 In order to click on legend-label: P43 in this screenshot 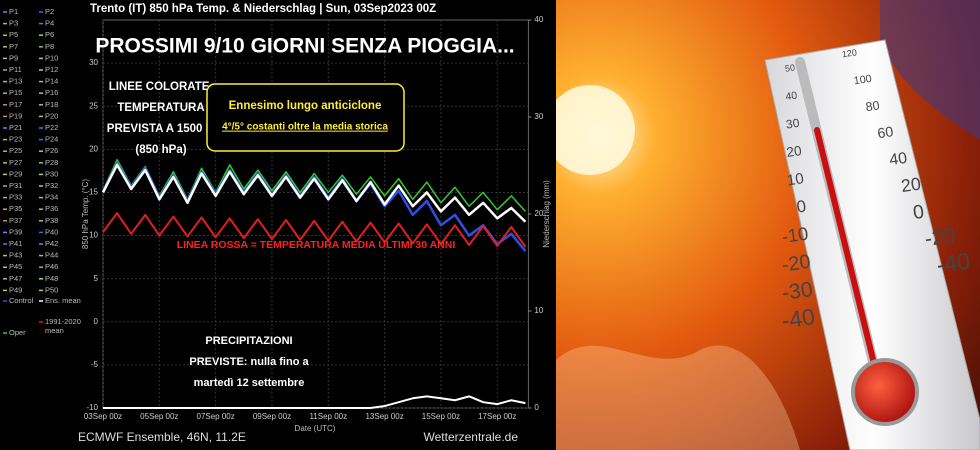, I will do `click(15, 255)`.